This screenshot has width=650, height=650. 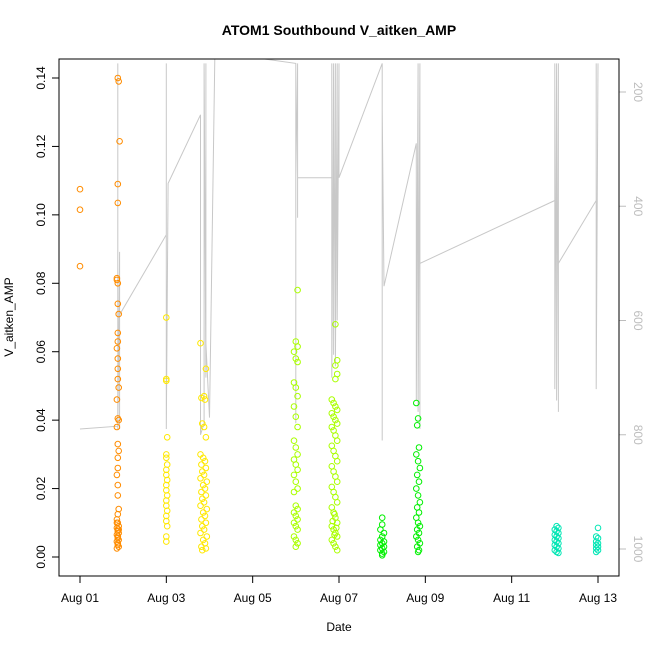 I want to click on y-tick-label: 0.08, so click(x=41, y=283).